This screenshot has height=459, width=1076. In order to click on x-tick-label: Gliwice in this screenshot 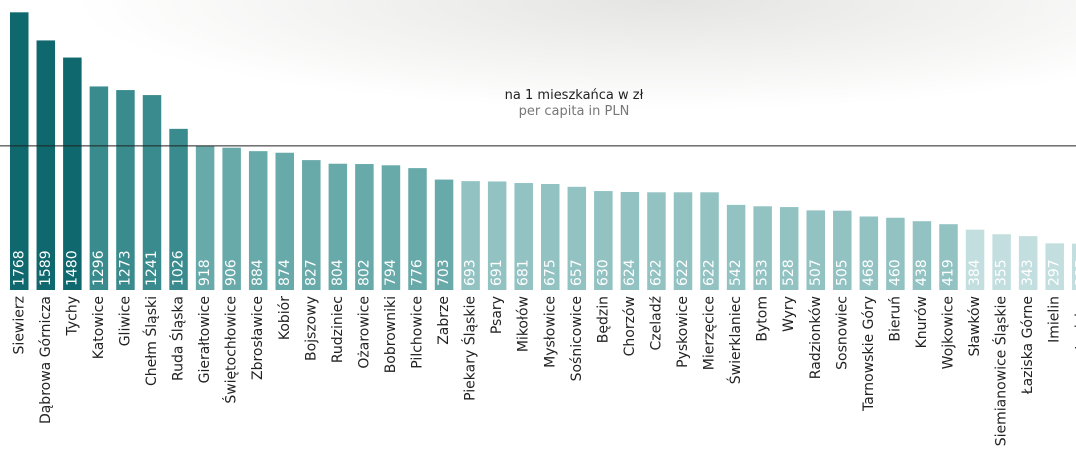, I will do `click(125, 321)`.